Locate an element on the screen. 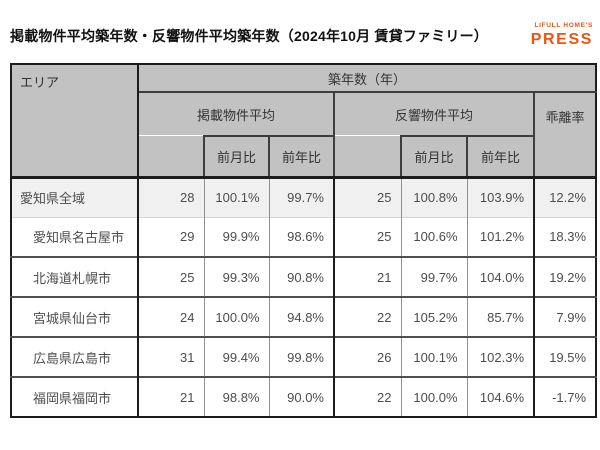  listed-yoy-cell: 90.0% is located at coordinates (301, 396).